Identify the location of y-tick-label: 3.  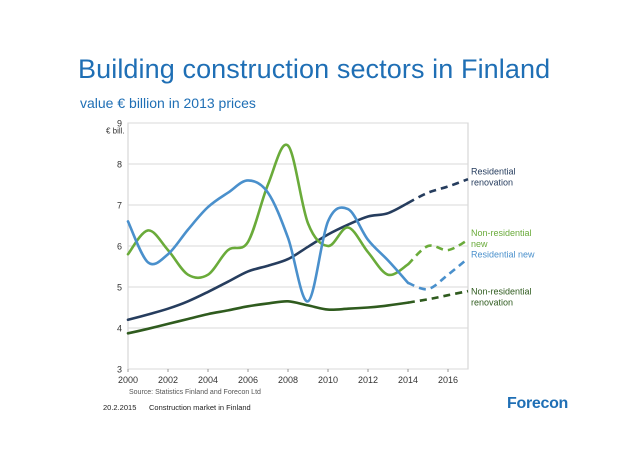
(119, 370).